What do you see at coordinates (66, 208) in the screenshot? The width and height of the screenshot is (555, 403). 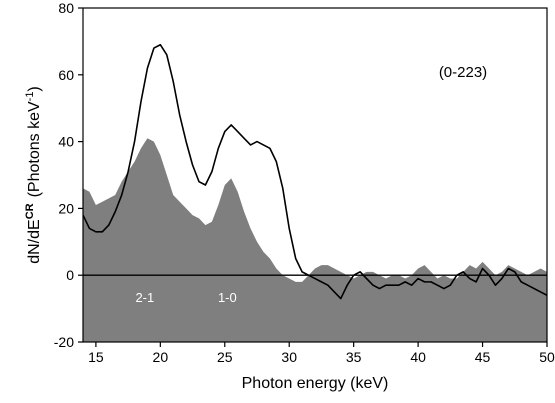 I see `y-tick-label: 20` at bounding box center [66, 208].